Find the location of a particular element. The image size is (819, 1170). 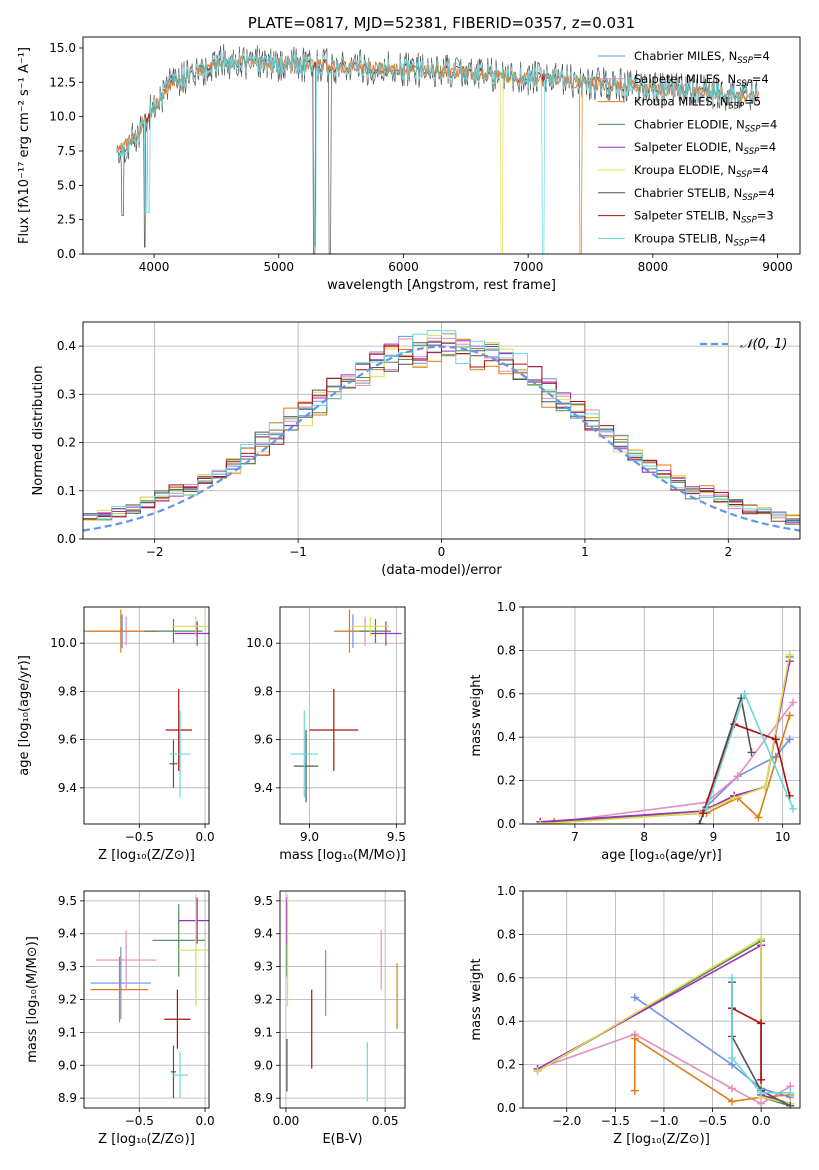

weight-line-chab_miles is located at coordinates (748, 773).